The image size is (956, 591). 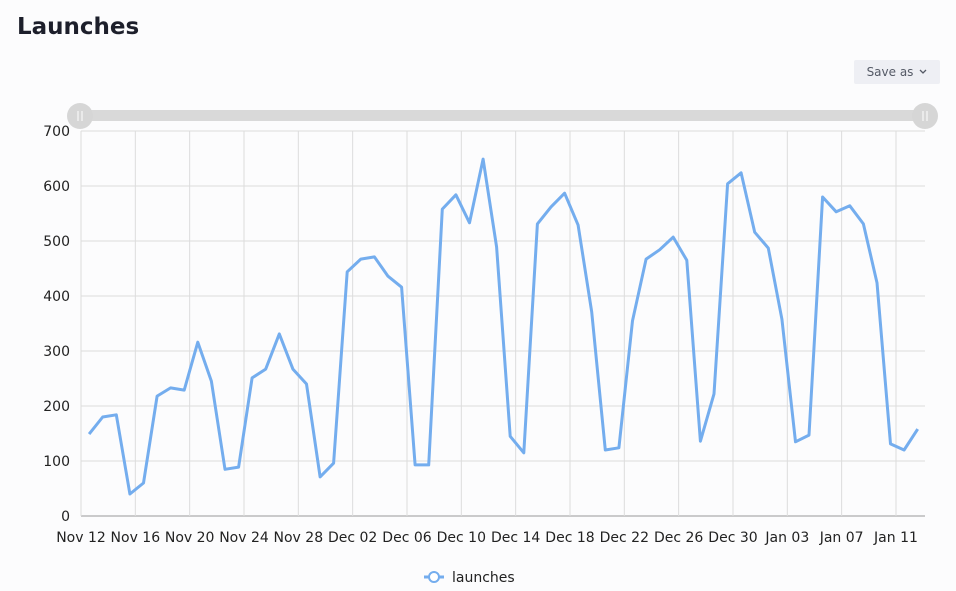 I want to click on x-tick-label: Dec 14, so click(x=515, y=538).